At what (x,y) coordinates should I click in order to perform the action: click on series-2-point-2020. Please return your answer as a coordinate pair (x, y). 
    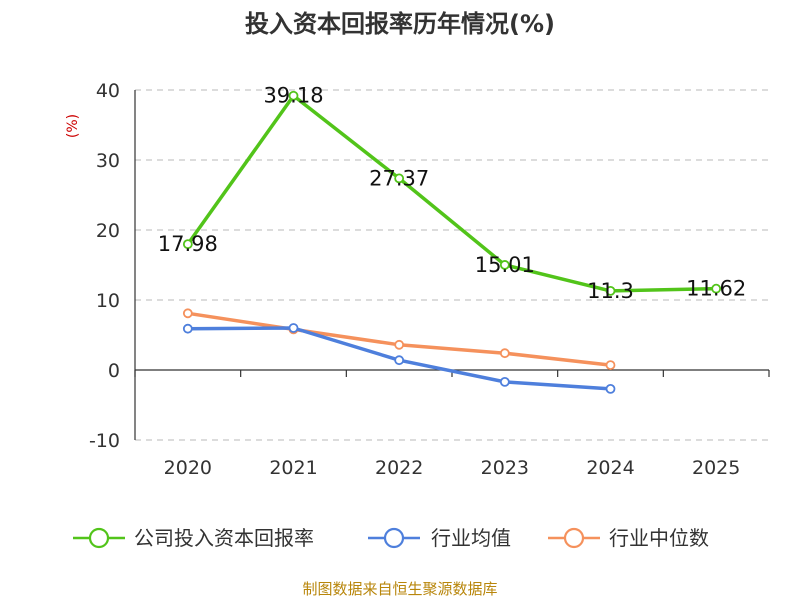
    Looking at the image, I should click on (187, 313).